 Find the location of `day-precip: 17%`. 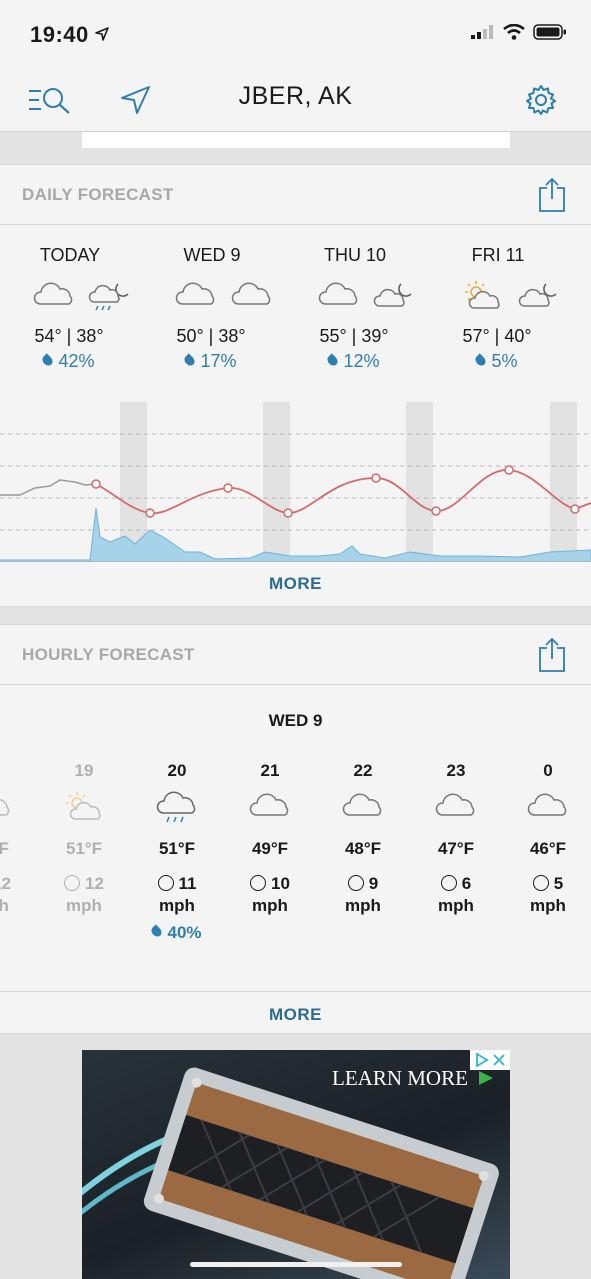

day-precip: 17% is located at coordinates (211, 361).